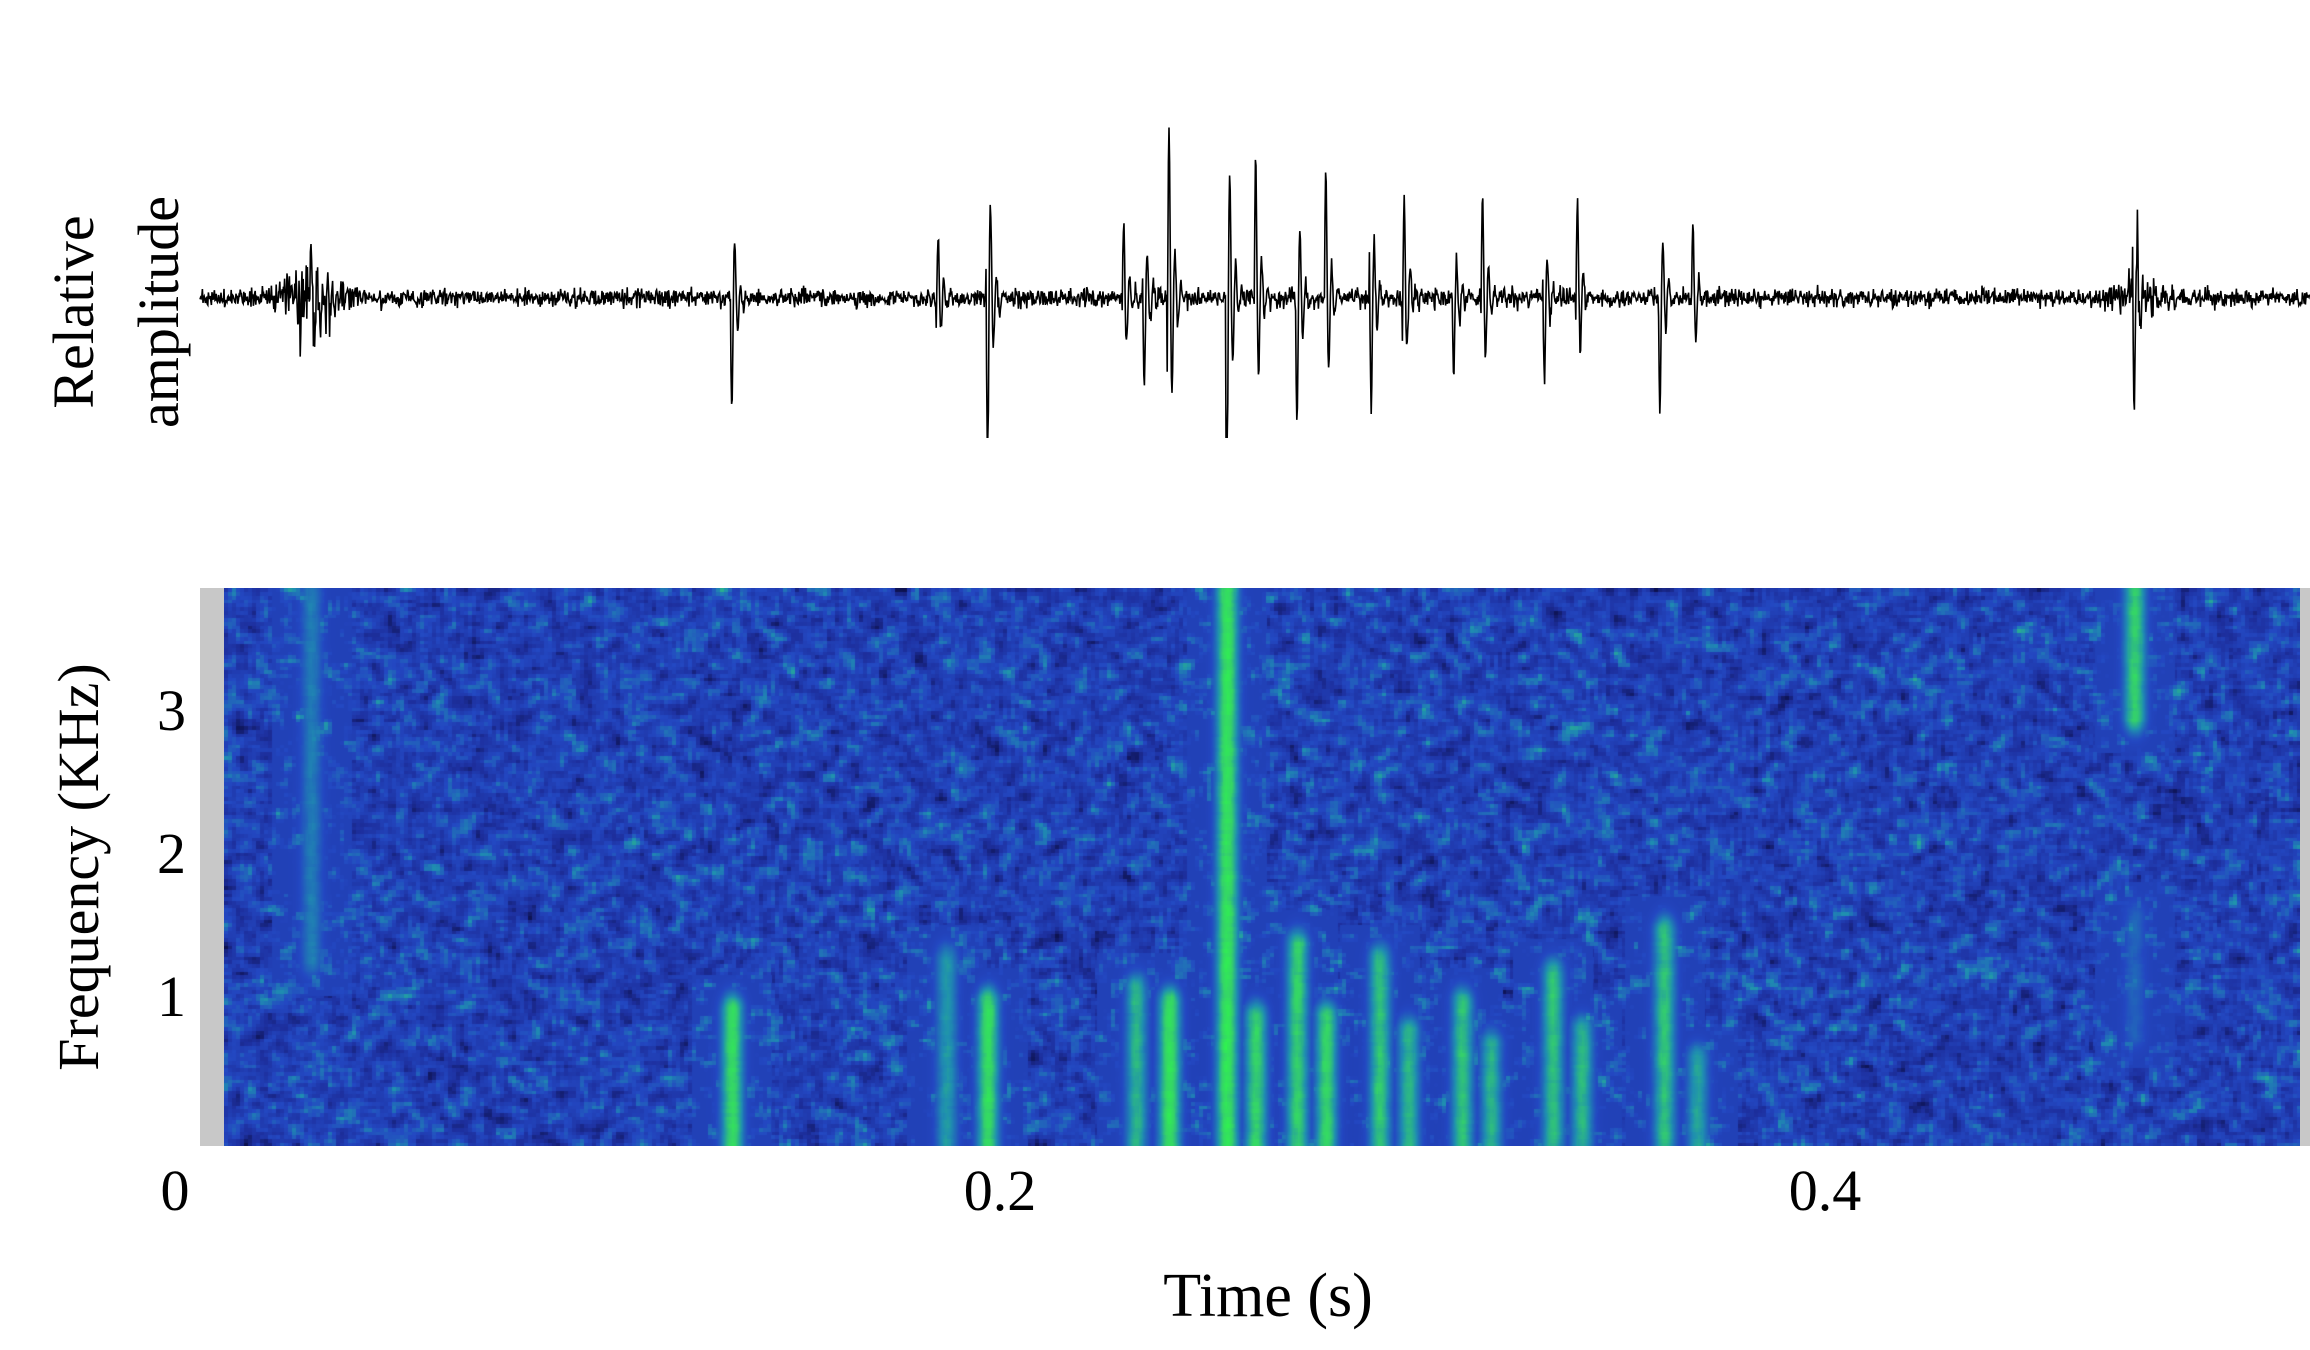  What do you see at coordinates (1825, 1190) in the screenshot?
I see `x-tick-label-0-4: 0.4` at bounding box center [1825, 1190].